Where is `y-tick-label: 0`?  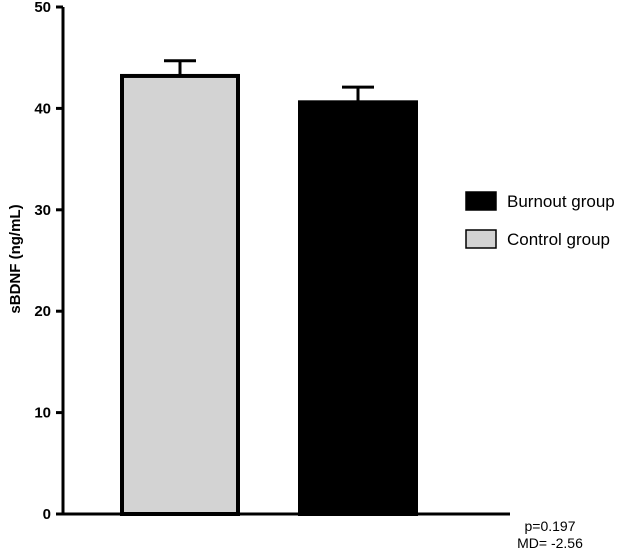 y-tick-label: 0 is located at coordinates (47, 514).